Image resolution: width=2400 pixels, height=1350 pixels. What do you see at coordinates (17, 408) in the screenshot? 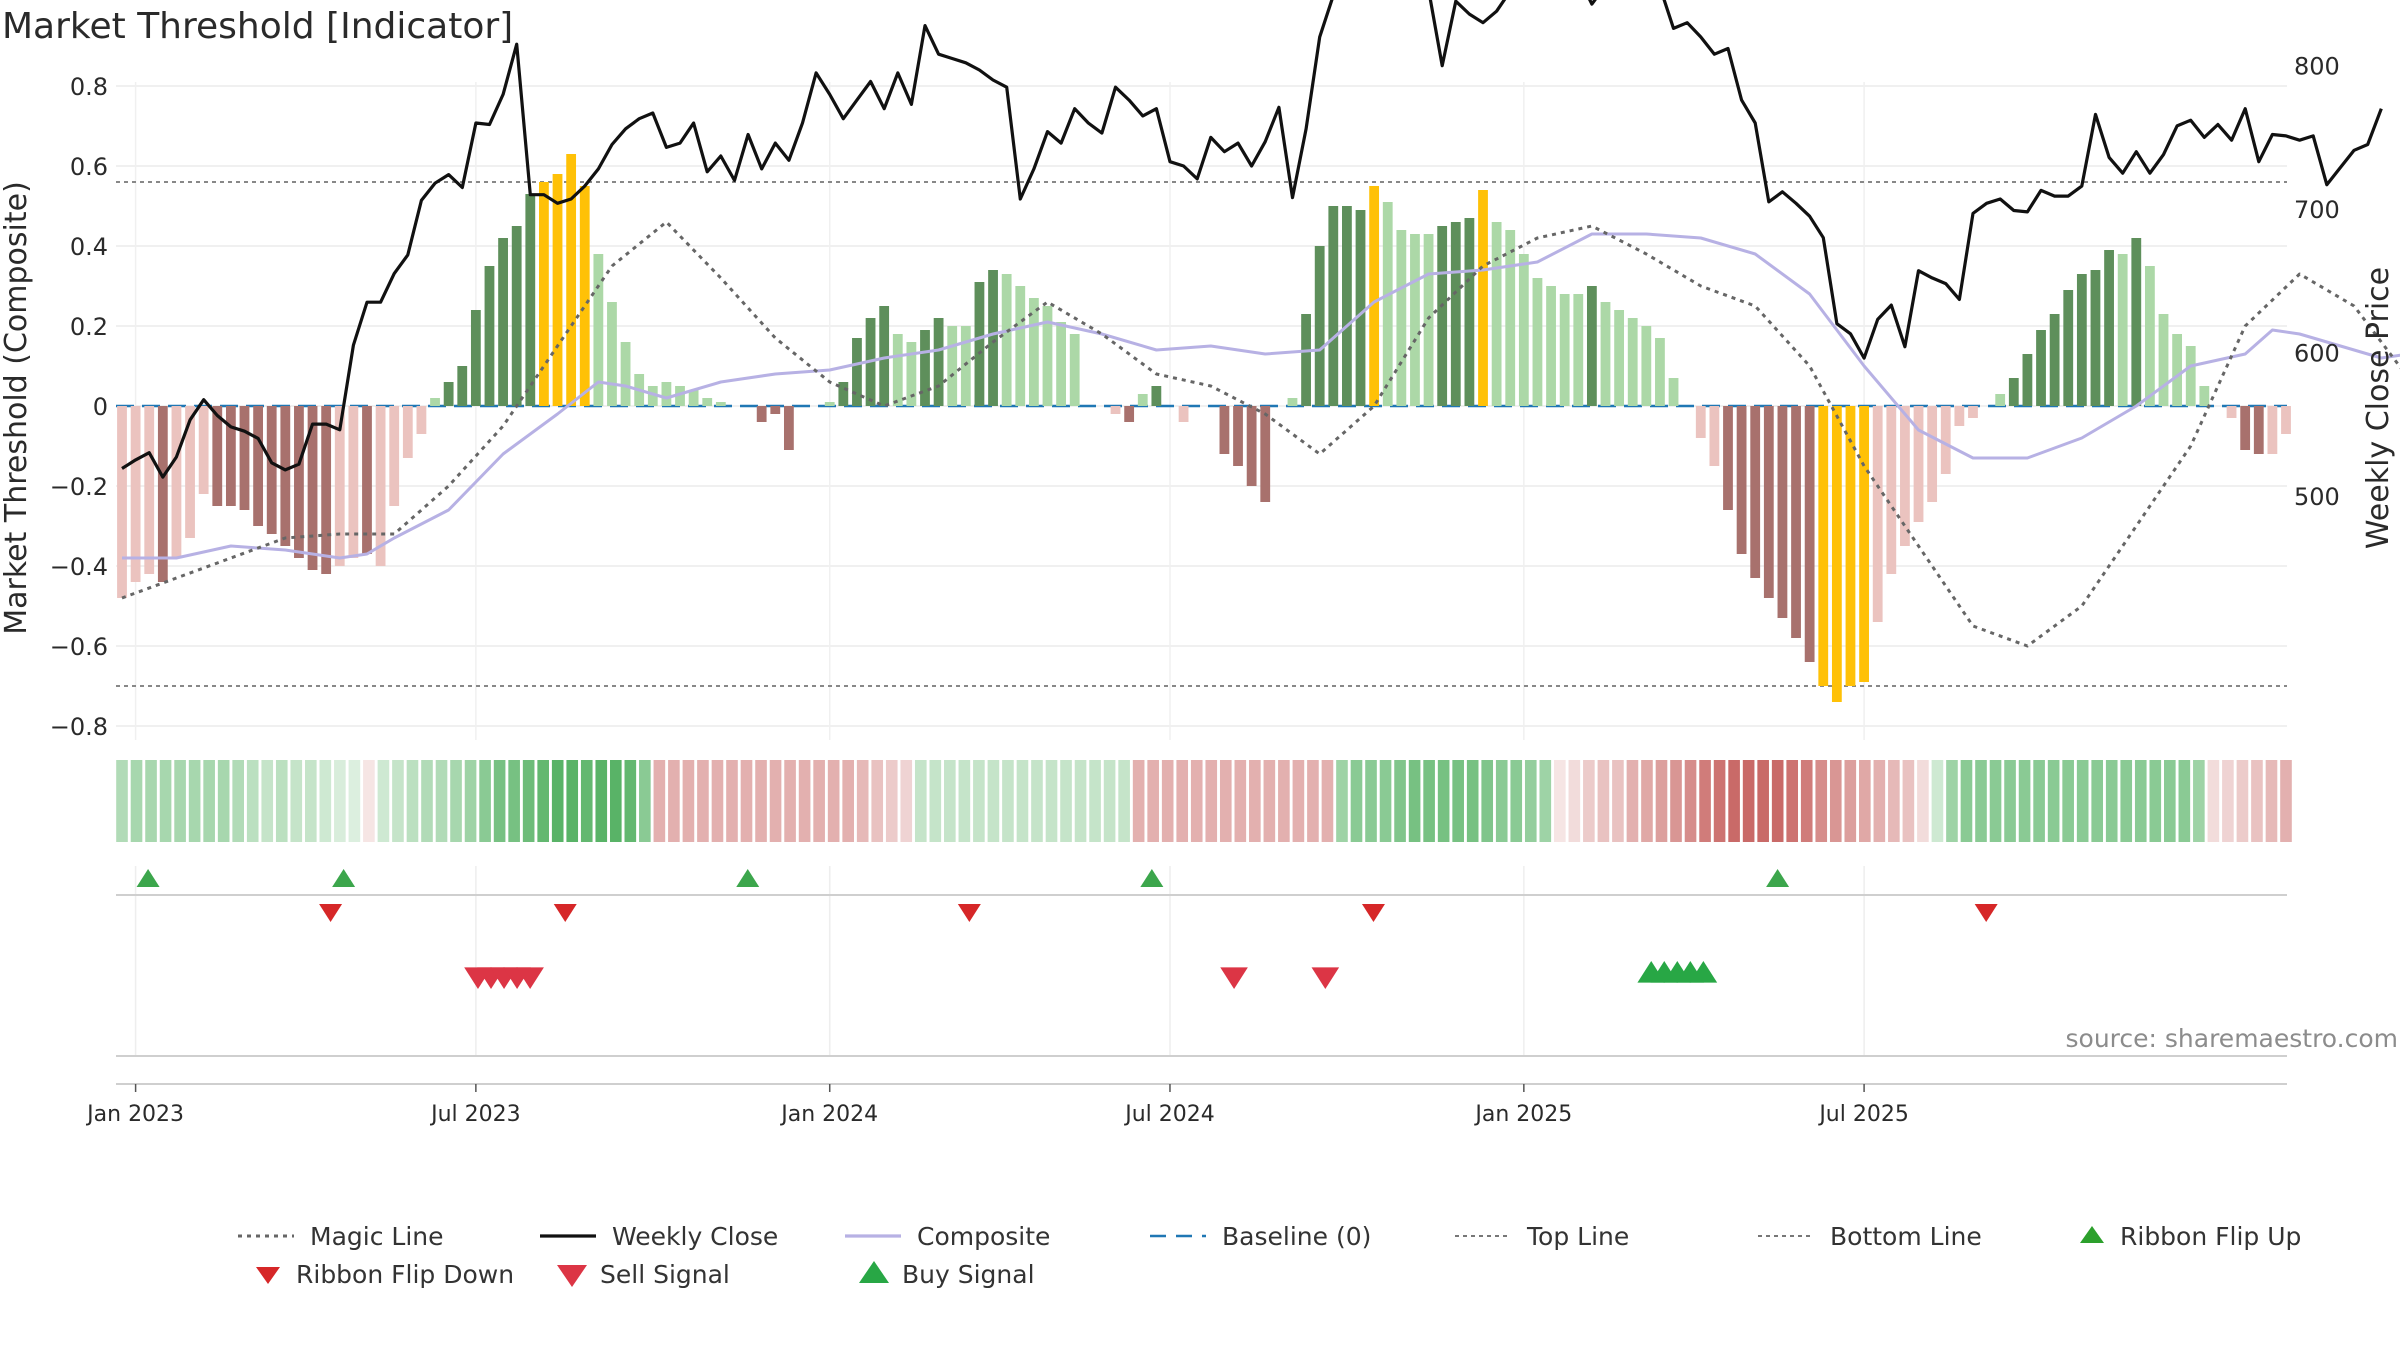
I see `y-axis-label: Market Threshold (Composite)` at bounding box center [17, 408].